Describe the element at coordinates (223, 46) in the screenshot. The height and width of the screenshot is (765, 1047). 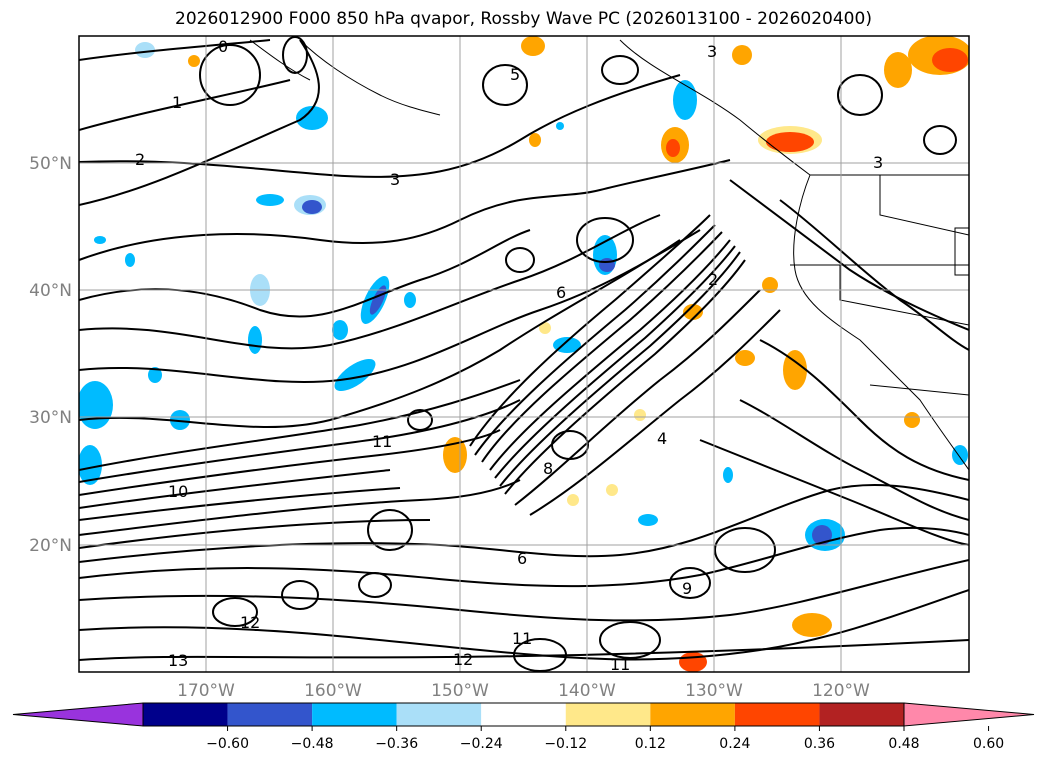
I see `contour-label: 0` at that location.